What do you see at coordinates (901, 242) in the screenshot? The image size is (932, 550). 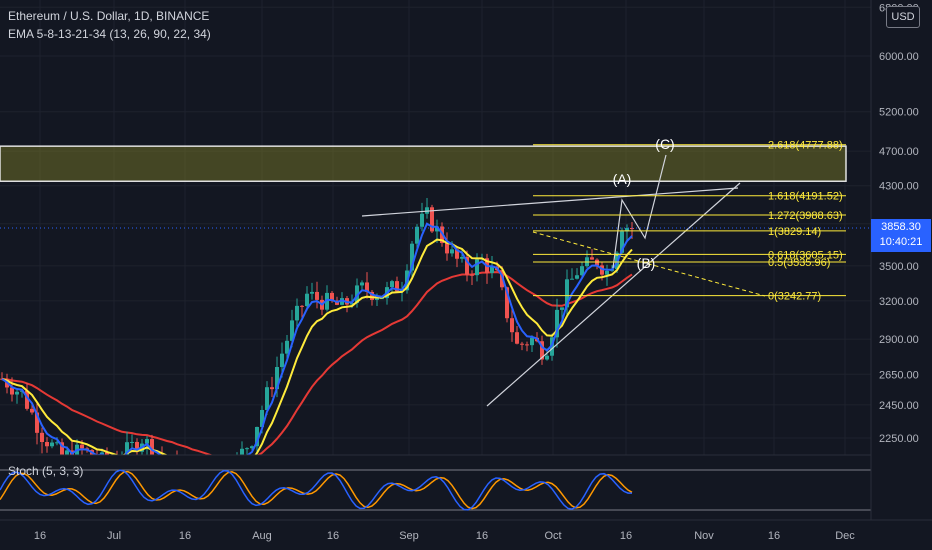 I see `bar-countdown: 10:40:21` at bounding box center [901, 242].